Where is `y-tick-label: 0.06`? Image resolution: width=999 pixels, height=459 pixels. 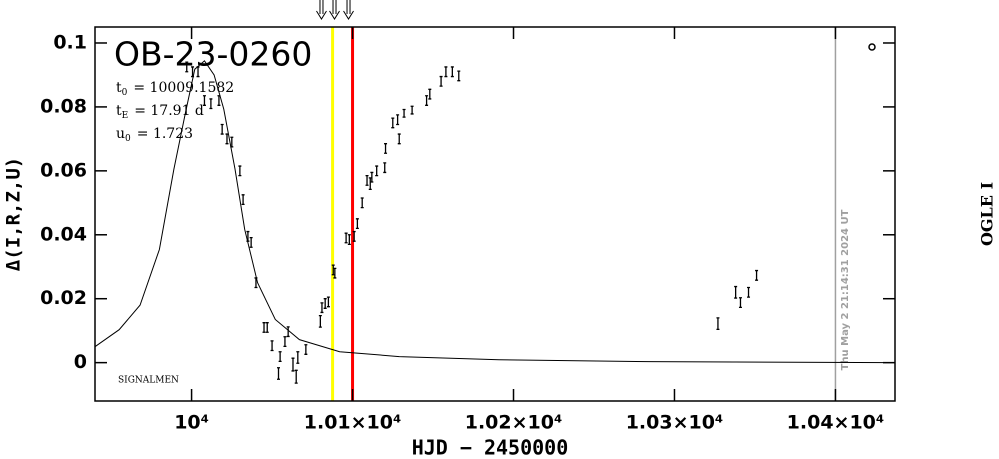 y-tick-label: 0.06 is located at coordinates (63, 170).